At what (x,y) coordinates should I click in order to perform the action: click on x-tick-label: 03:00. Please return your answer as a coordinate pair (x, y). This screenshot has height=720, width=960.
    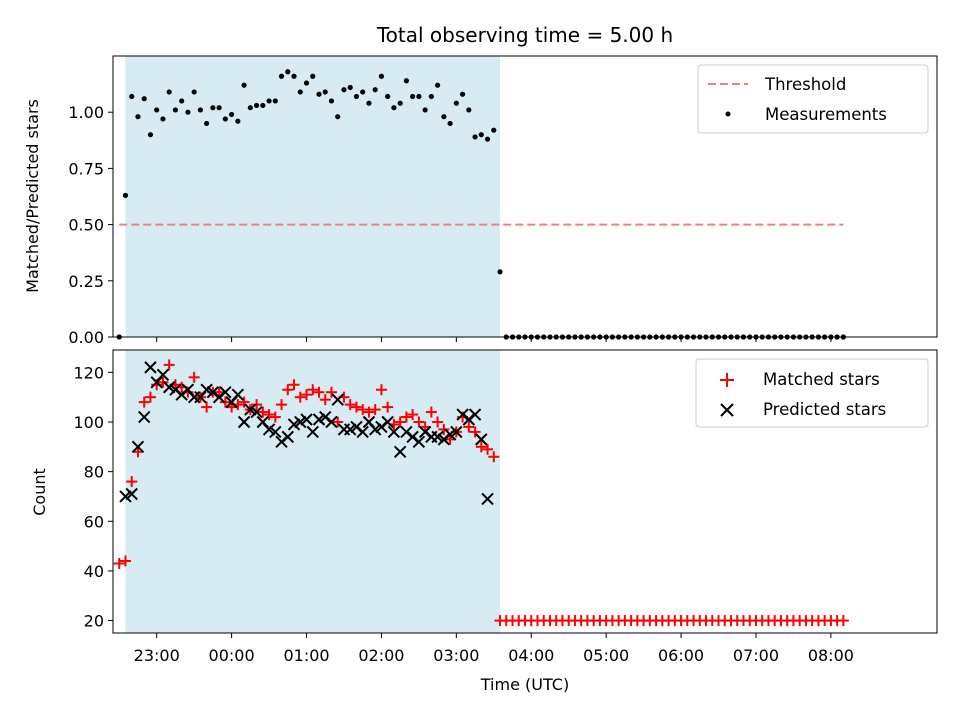
    Looking at the image, I should click on (456, 655).